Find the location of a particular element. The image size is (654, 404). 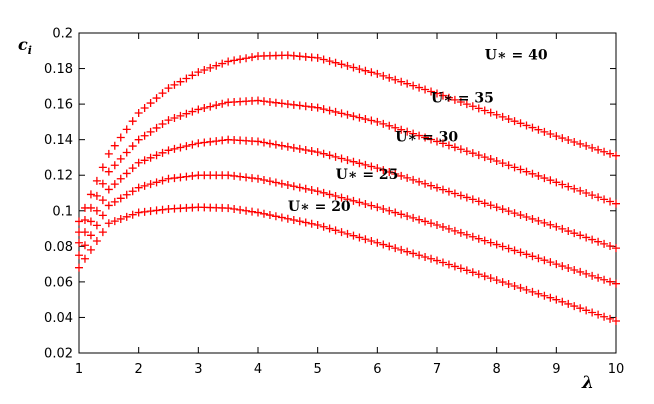

x-axis-title: λ is located at coordinates (587, 383).